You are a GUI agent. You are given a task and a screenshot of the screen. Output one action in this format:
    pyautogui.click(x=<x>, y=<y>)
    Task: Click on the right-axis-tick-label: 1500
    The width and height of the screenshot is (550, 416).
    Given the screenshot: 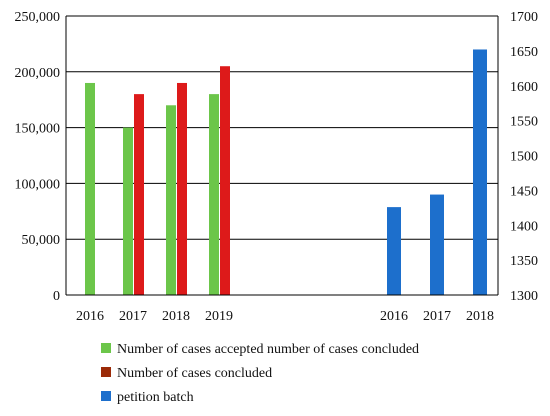 What is the action you would take?
    pyautogui.click(x=524, y=157)
    